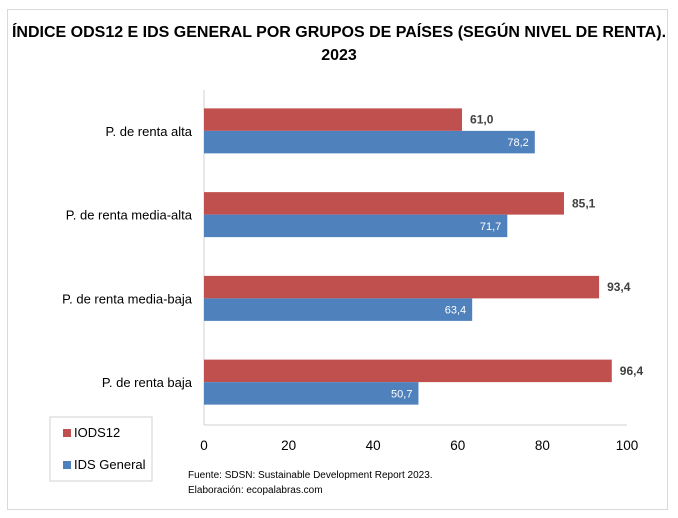  Describe the element at coordinates (204, 445) in the screenshot. I see `x-tick-label: 0` at that location.